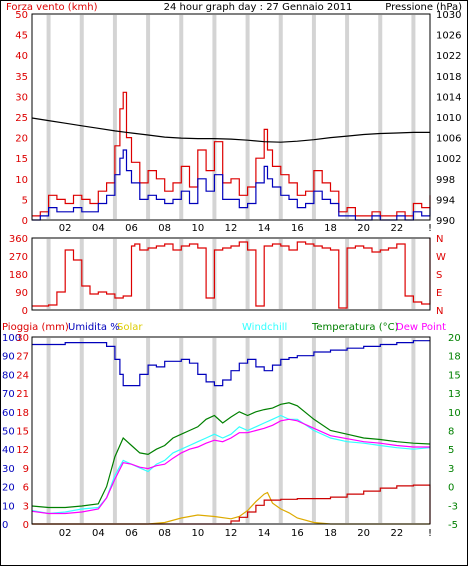  Describe the element at coordinates (245, 228) in the screenshot. I see `x-ticks-top: 02 04 06 08 10 12 14 16 18 20 22!` at that location.